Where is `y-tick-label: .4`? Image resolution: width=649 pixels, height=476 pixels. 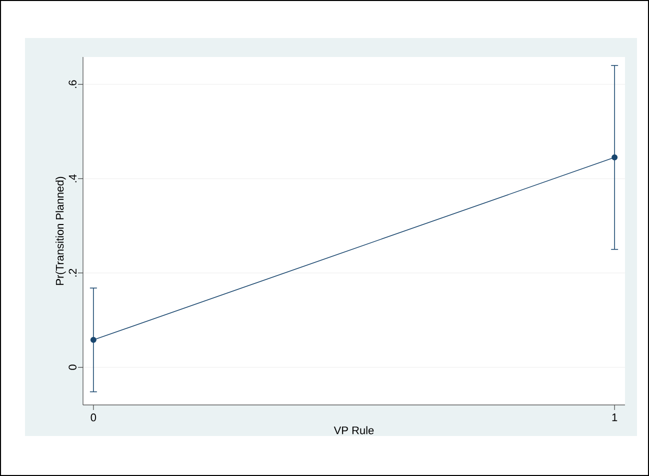
y-tick-label: .4 is located at coordinates (72, 178).